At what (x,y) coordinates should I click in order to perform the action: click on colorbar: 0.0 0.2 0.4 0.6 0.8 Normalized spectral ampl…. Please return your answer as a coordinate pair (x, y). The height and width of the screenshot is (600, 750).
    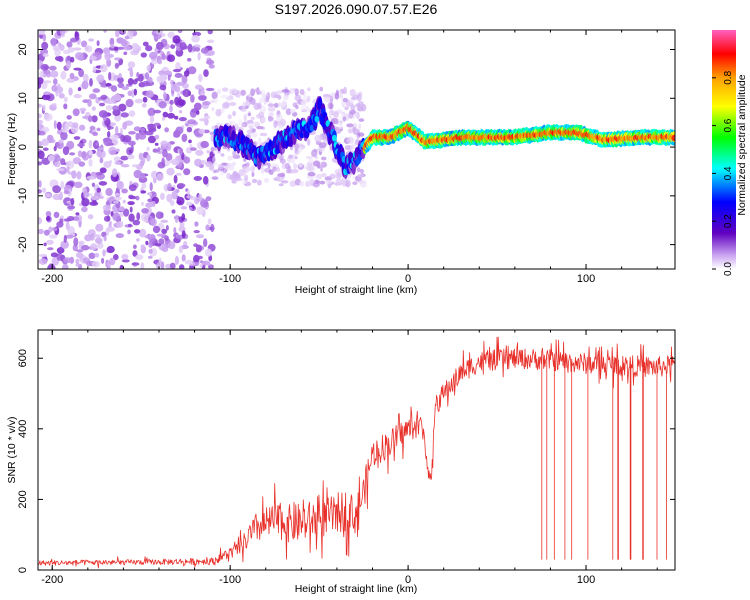
    Looking at the image, I should click on (730, 153).